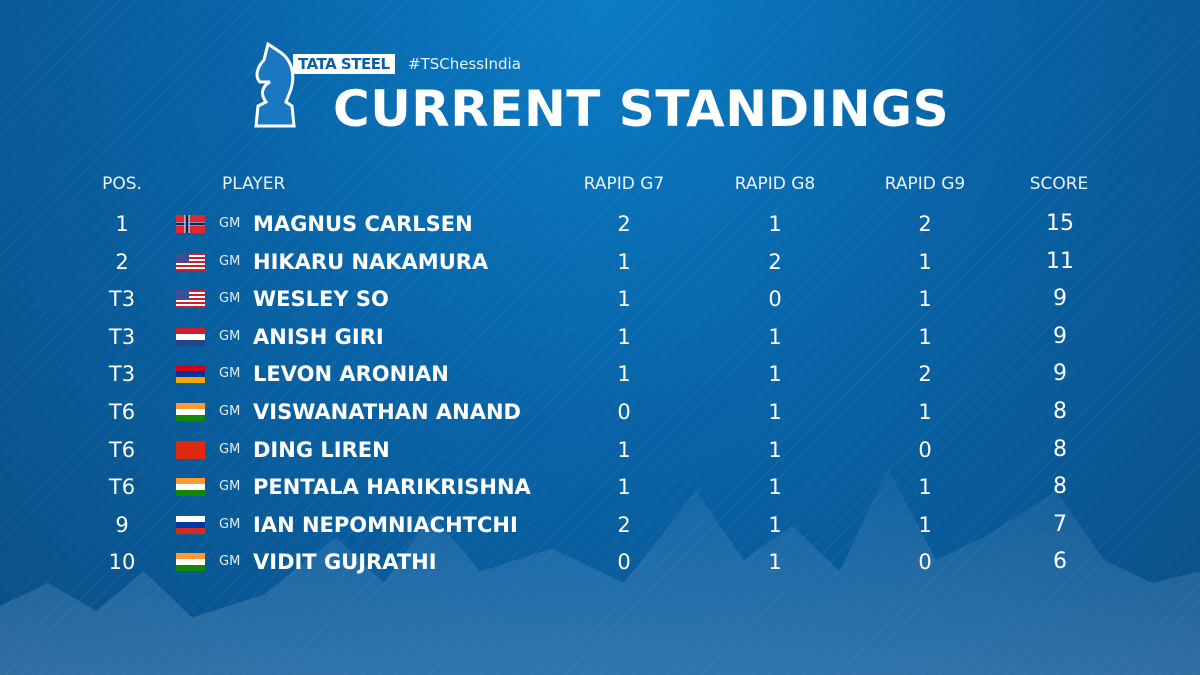 This screenshot has height=675, width=1200. Describe the element at coordinates (1060, 261) in the screenshot. I see `total-score: 11` at that location.